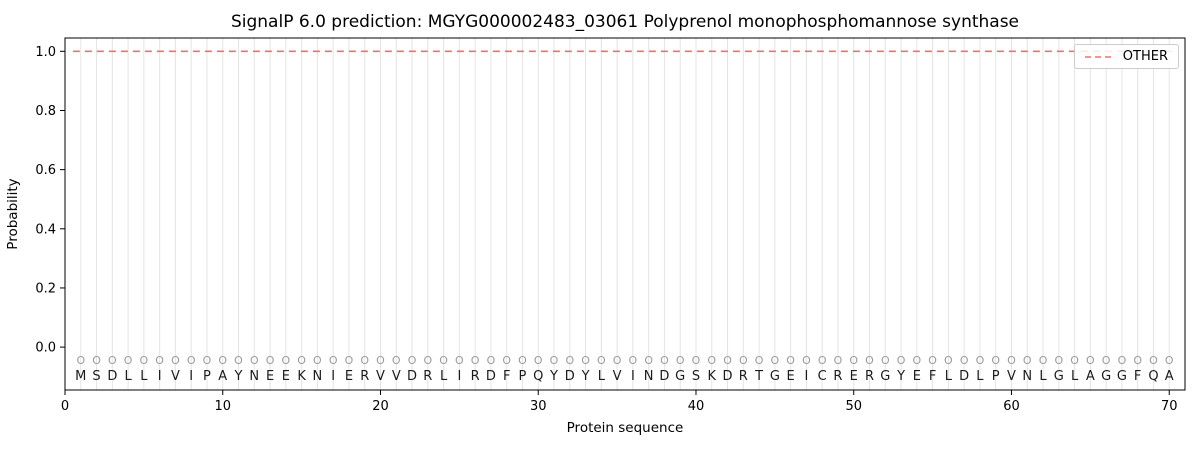 The height and width of the screenshot is (450, 1200). Describe the element at coordinates (1126, 56) in the screenshot. I see `legend: OTHER` at that location.